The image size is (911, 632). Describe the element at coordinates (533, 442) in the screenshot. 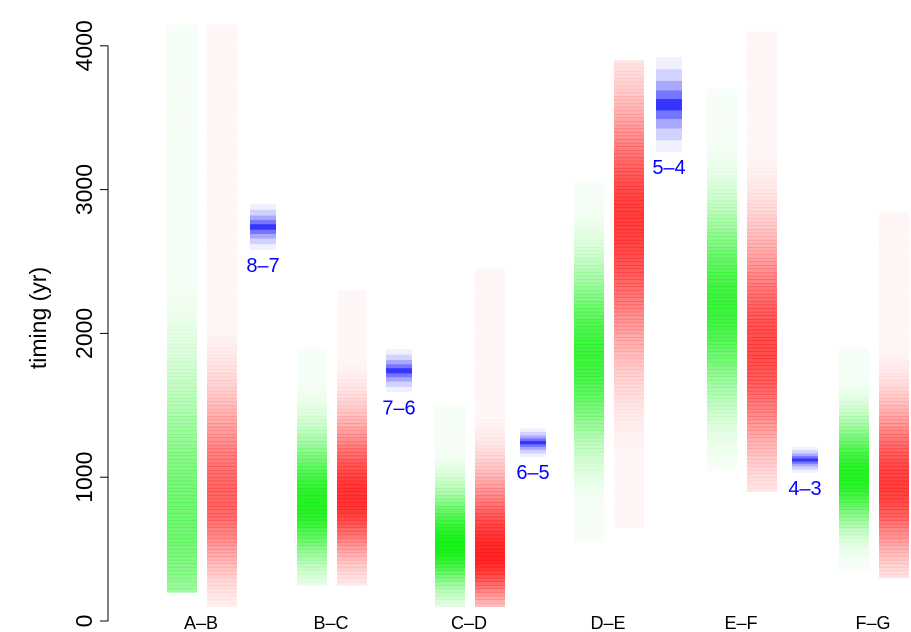

I see `blue-box-band` at that location.